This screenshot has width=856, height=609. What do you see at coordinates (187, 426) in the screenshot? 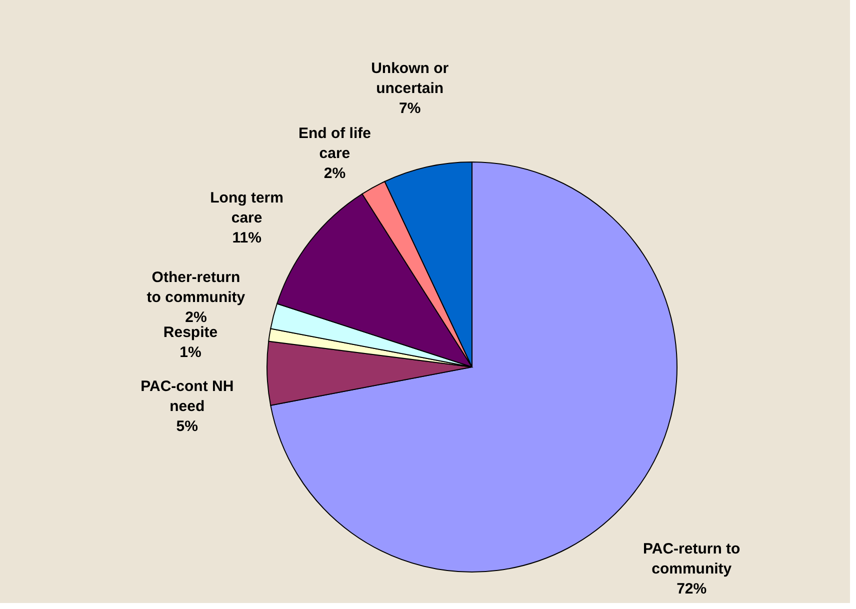
I see `data-label: 5%` at bounding box center [187, 426].